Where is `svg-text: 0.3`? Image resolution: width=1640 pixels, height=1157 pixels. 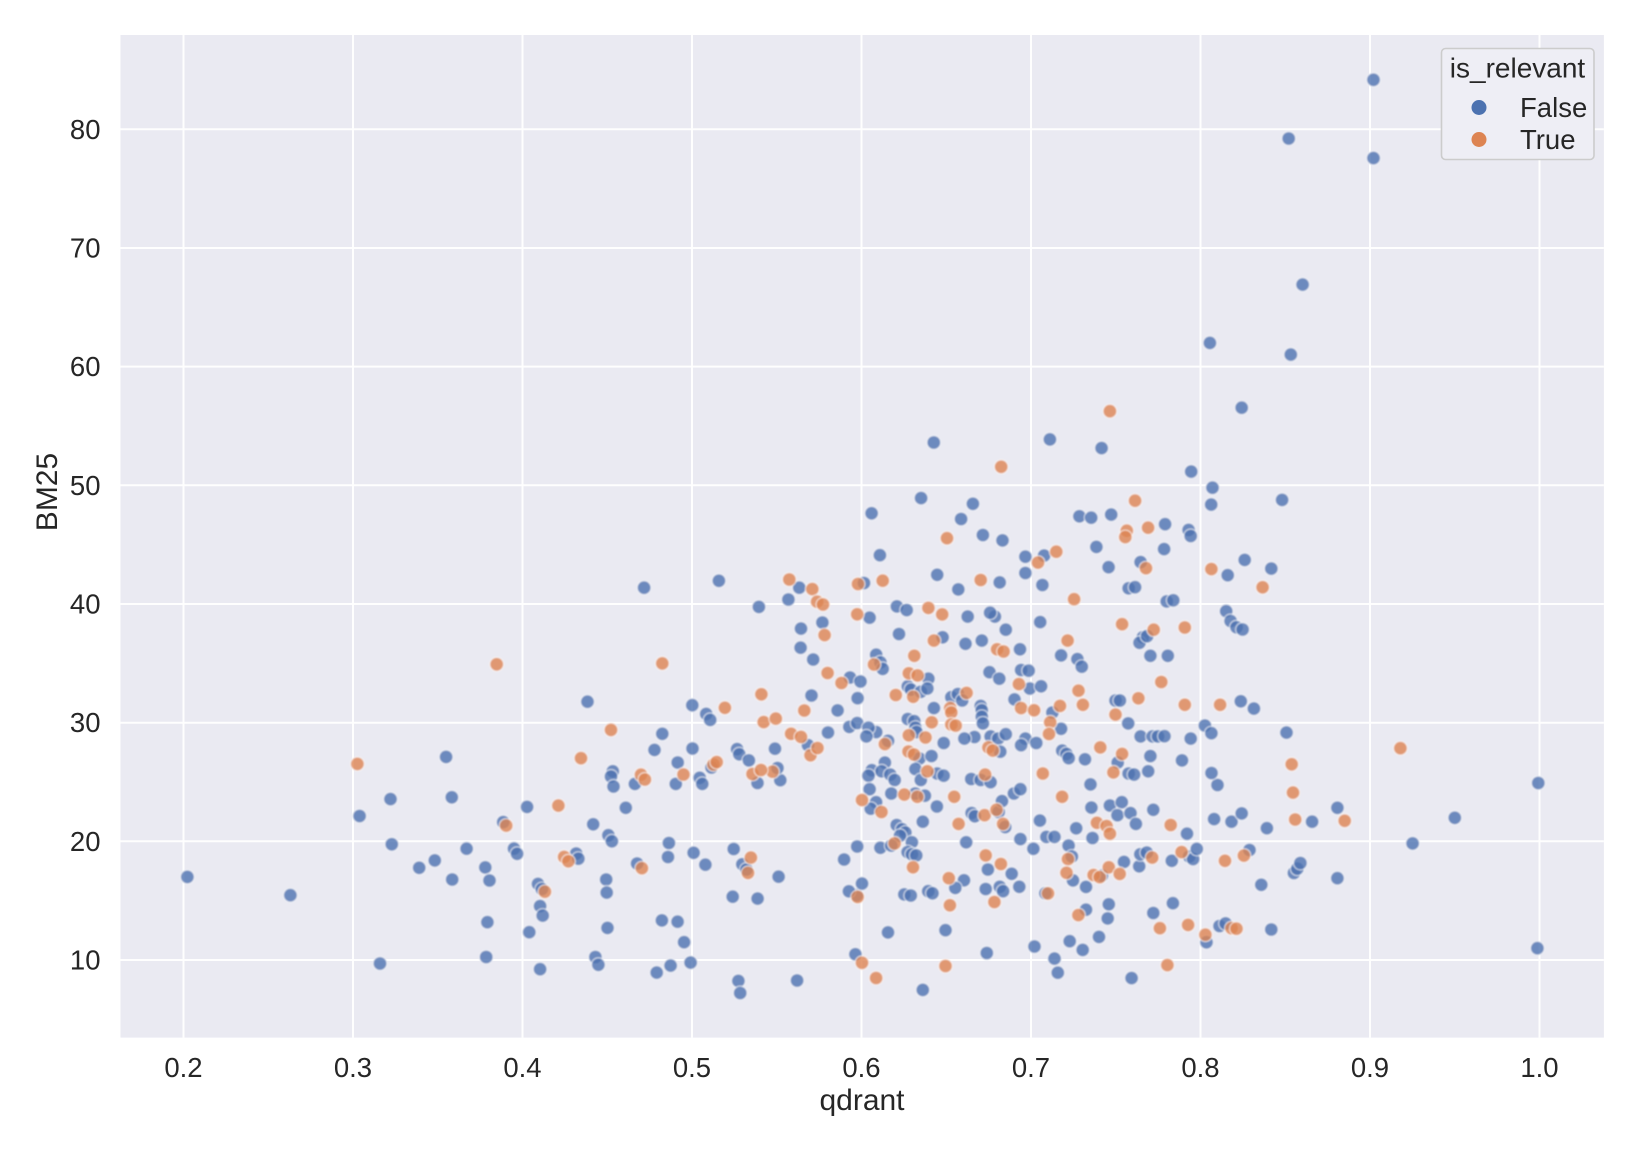 svg-text: 0.3 is located at coordinates (353, 1067).